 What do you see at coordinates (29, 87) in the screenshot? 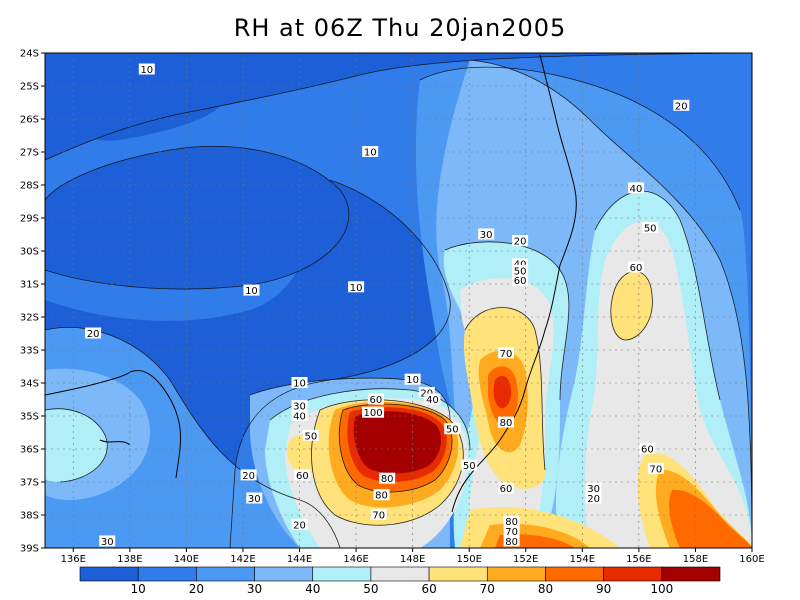
I see `lat-tick-label: 25S` at bounding box center [29, 87].